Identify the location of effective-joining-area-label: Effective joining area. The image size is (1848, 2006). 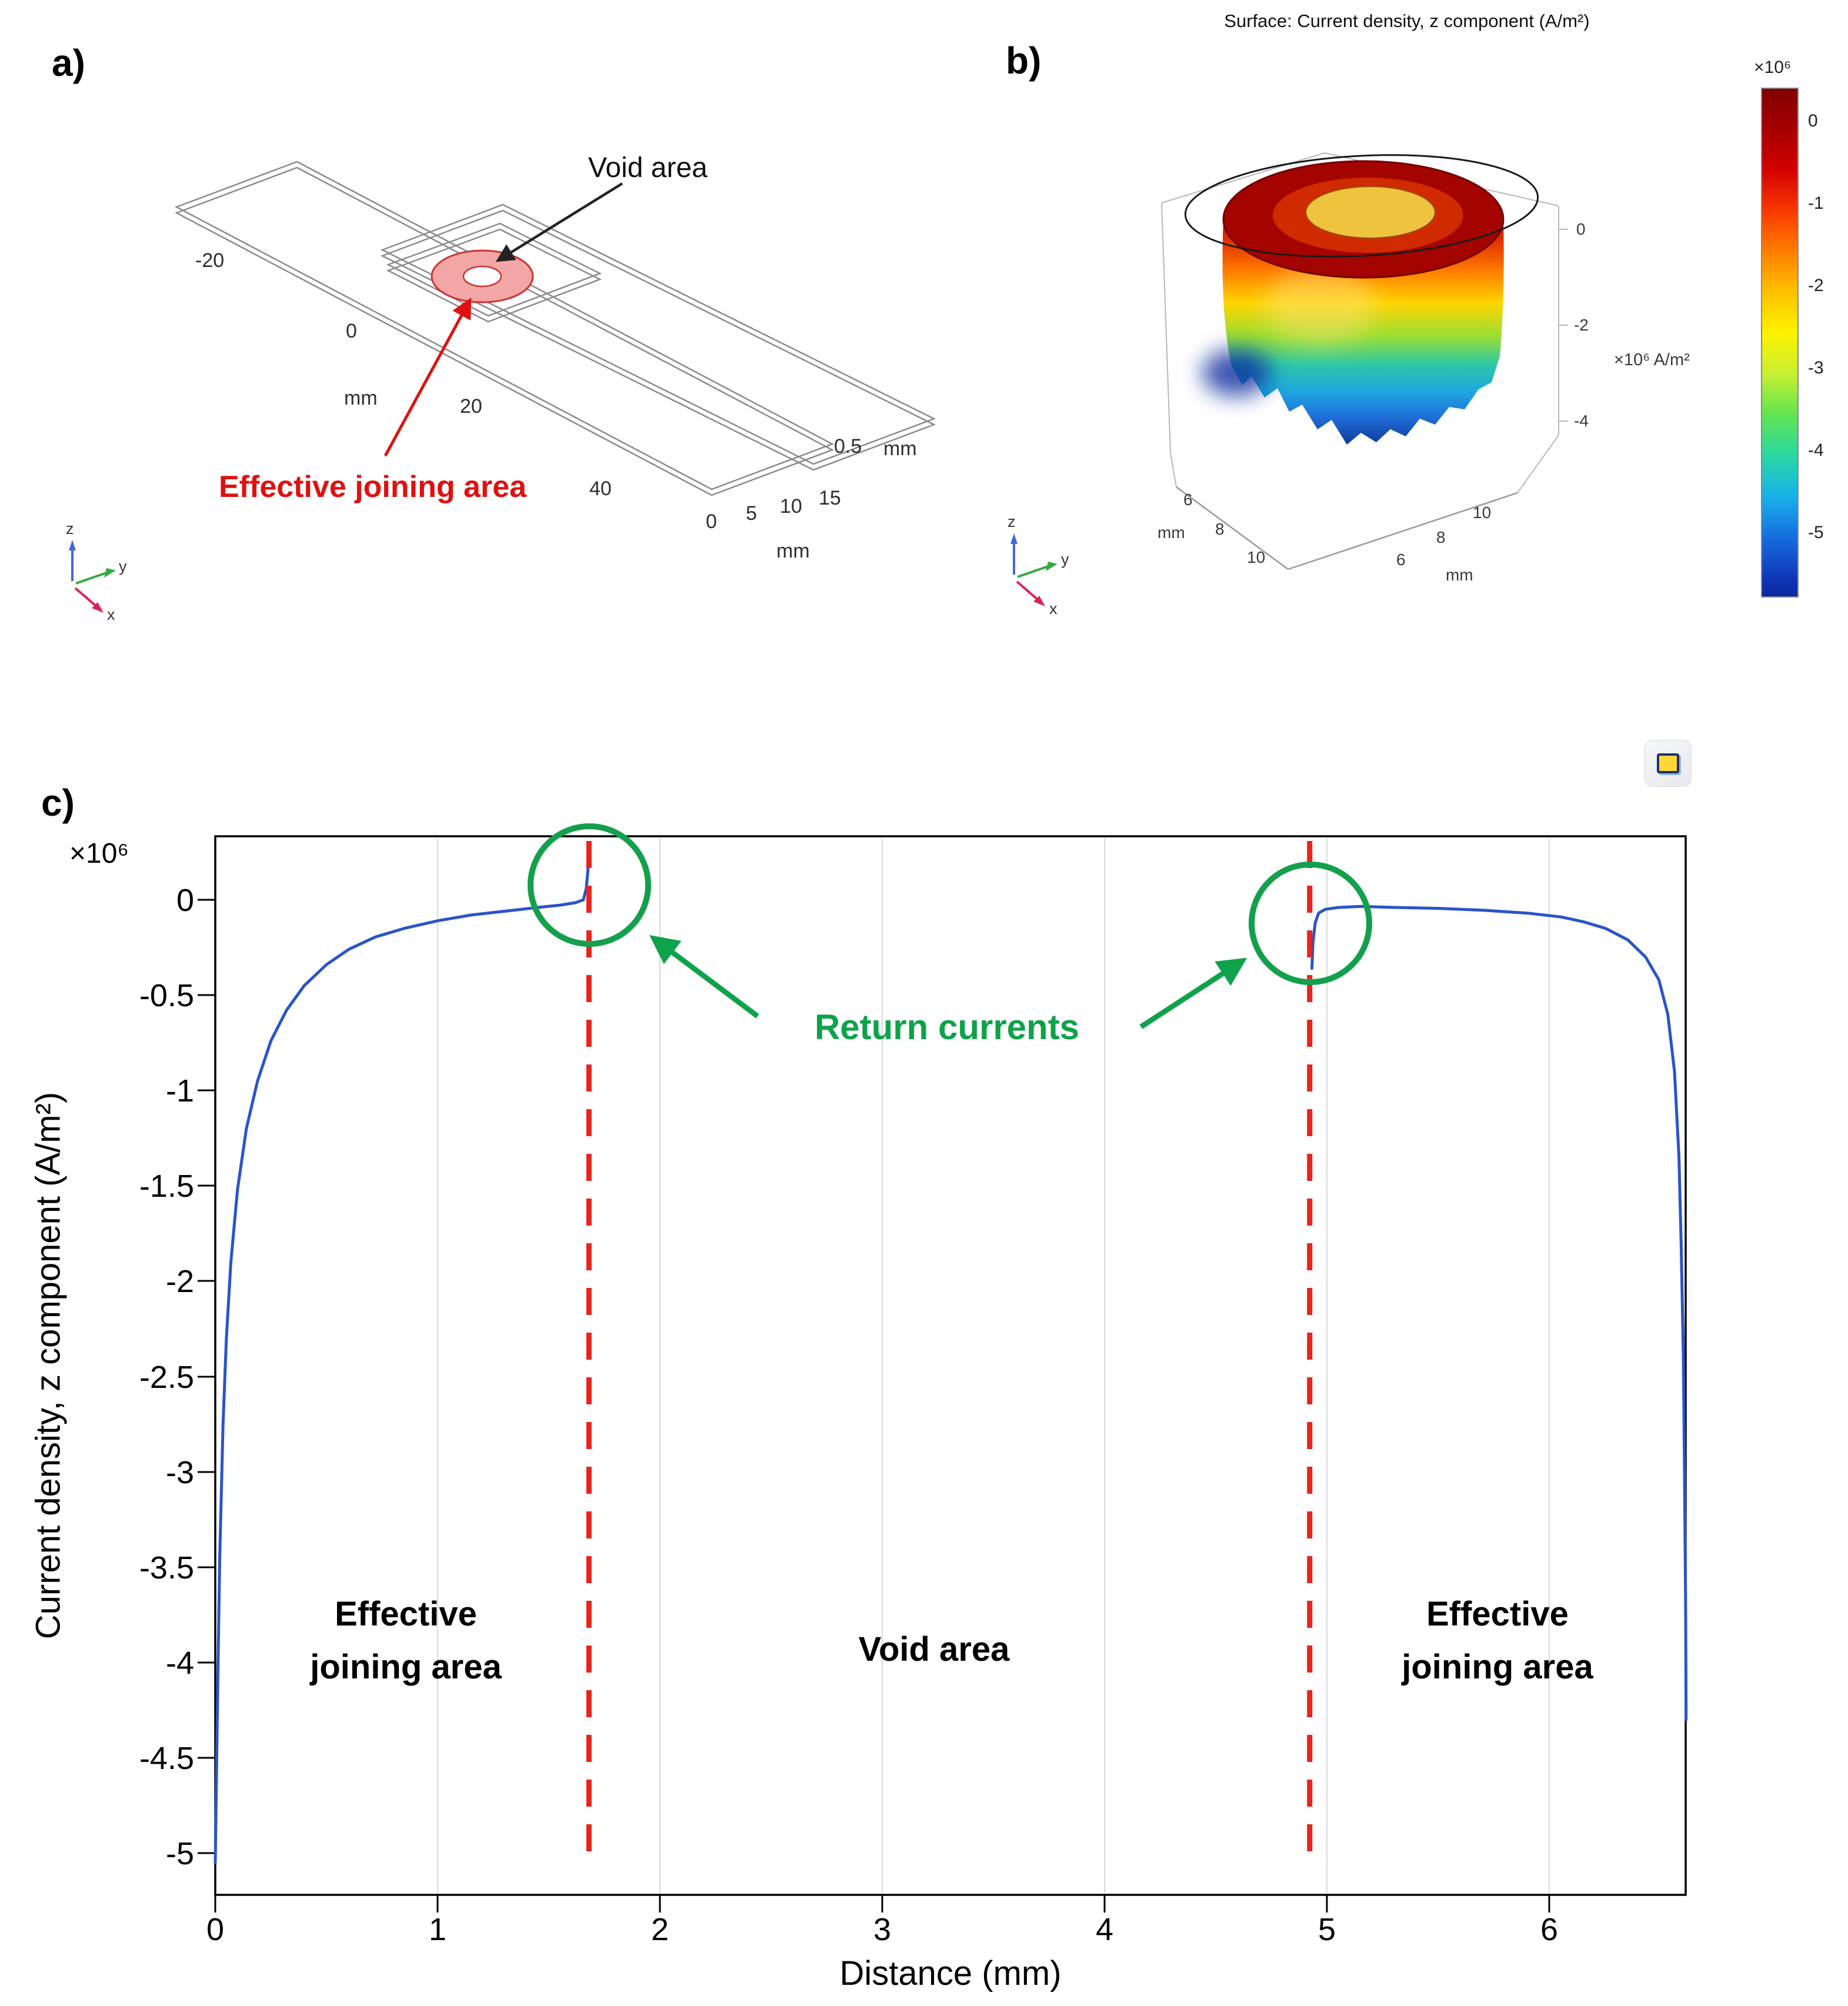
(373, 487).